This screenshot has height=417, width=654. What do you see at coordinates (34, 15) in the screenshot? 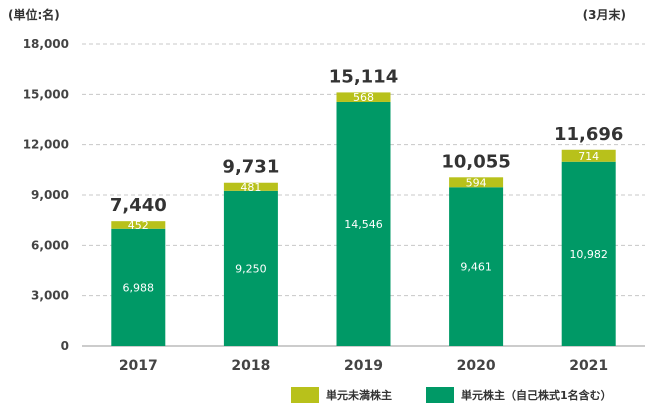
I see `unit-label: (単位:名)` at bounding box center [34, 15].